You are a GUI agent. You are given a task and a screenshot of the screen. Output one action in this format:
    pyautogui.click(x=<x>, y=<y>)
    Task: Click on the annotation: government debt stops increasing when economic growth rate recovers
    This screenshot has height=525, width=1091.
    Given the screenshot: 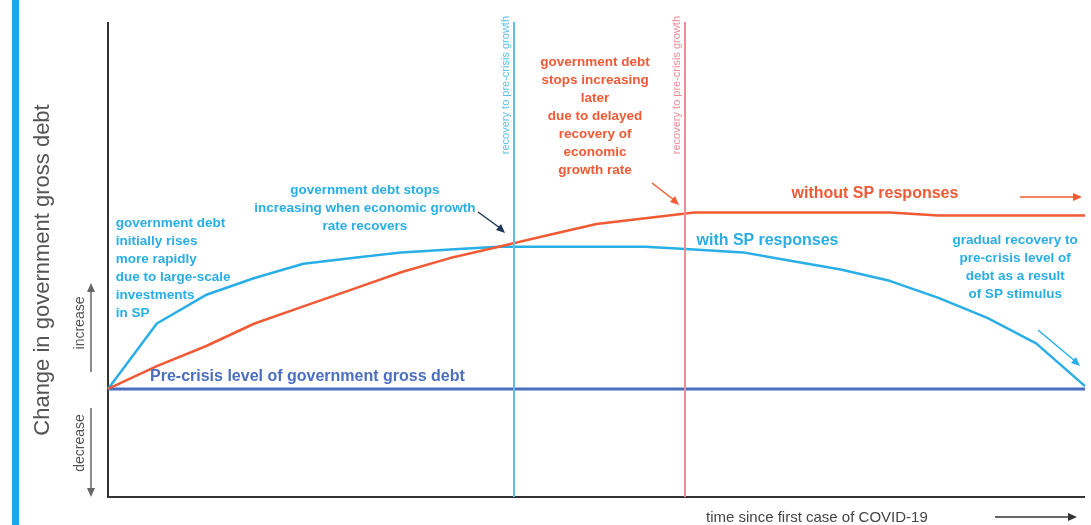 What is the action you would take?
    pyautogui.click(x=365, y=207)
    